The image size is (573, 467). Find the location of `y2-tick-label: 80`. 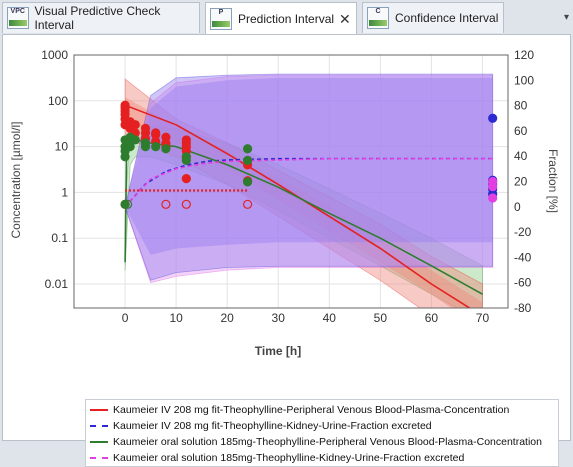

y2-tick-label: 80 is located at coordinates (521, 106).